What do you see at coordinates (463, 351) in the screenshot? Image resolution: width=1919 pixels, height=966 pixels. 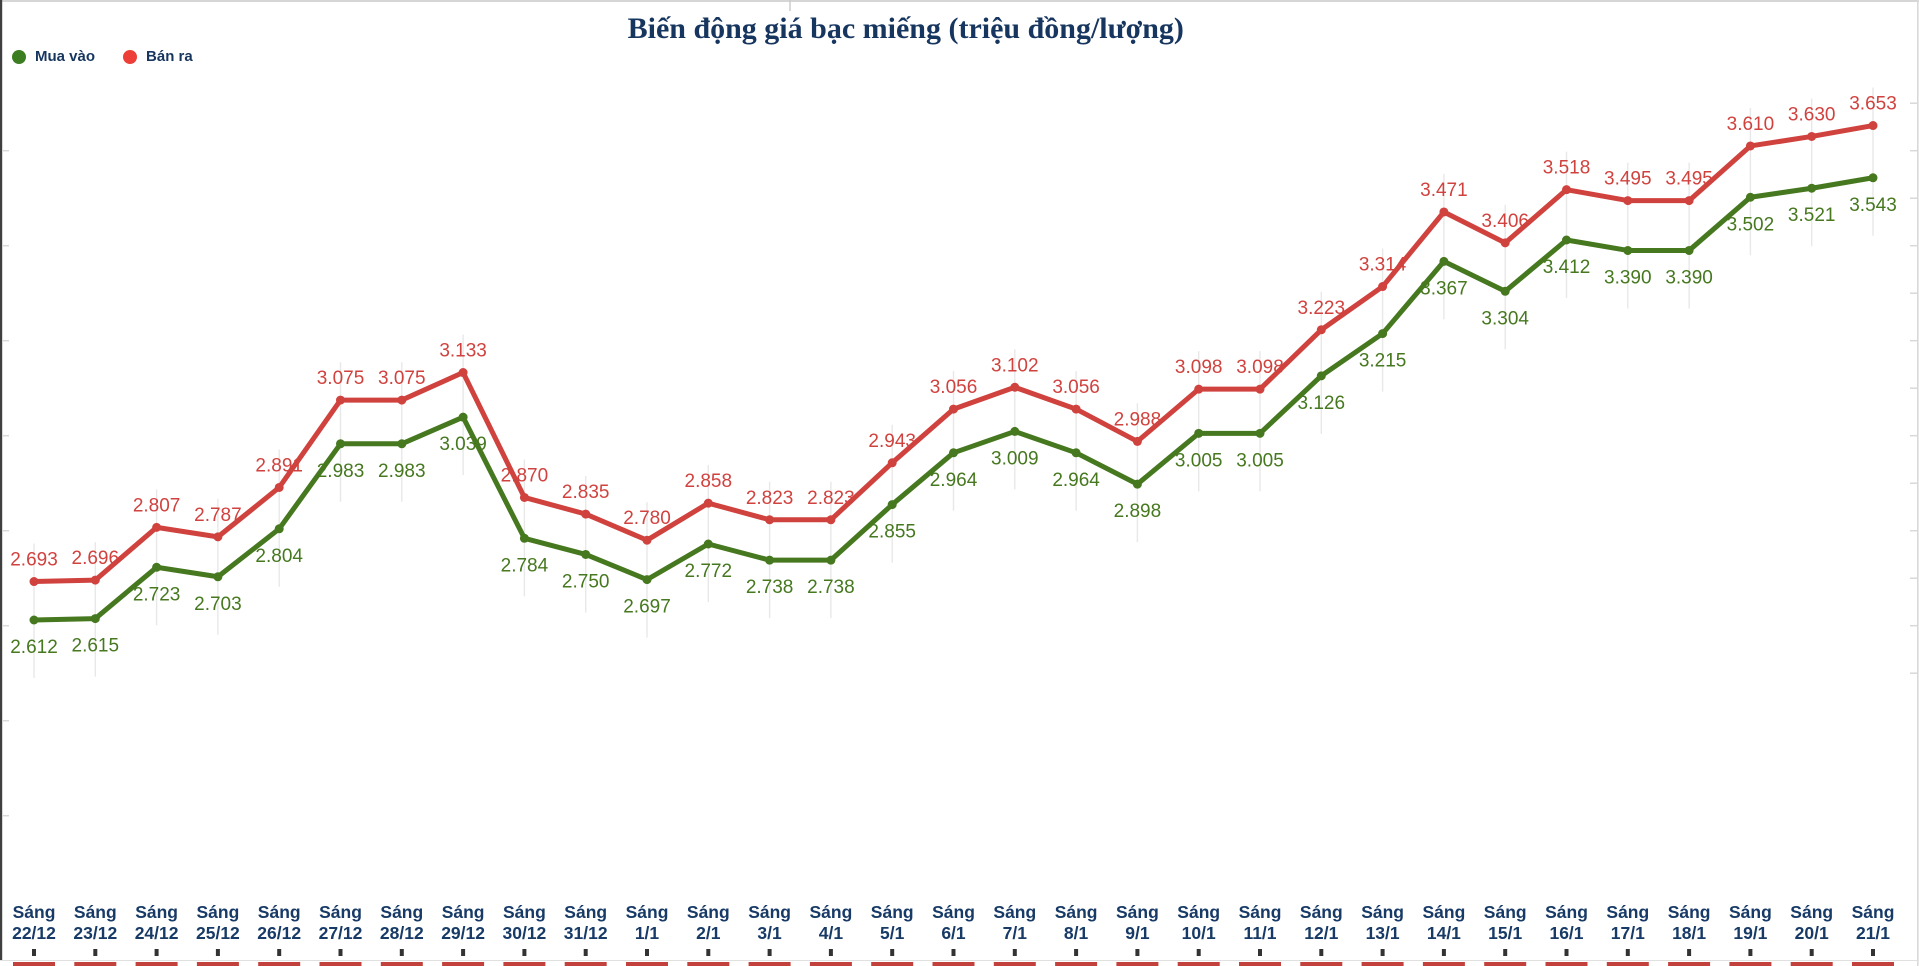 I see `value-label: 3.133` at bounding box center [463, 351].